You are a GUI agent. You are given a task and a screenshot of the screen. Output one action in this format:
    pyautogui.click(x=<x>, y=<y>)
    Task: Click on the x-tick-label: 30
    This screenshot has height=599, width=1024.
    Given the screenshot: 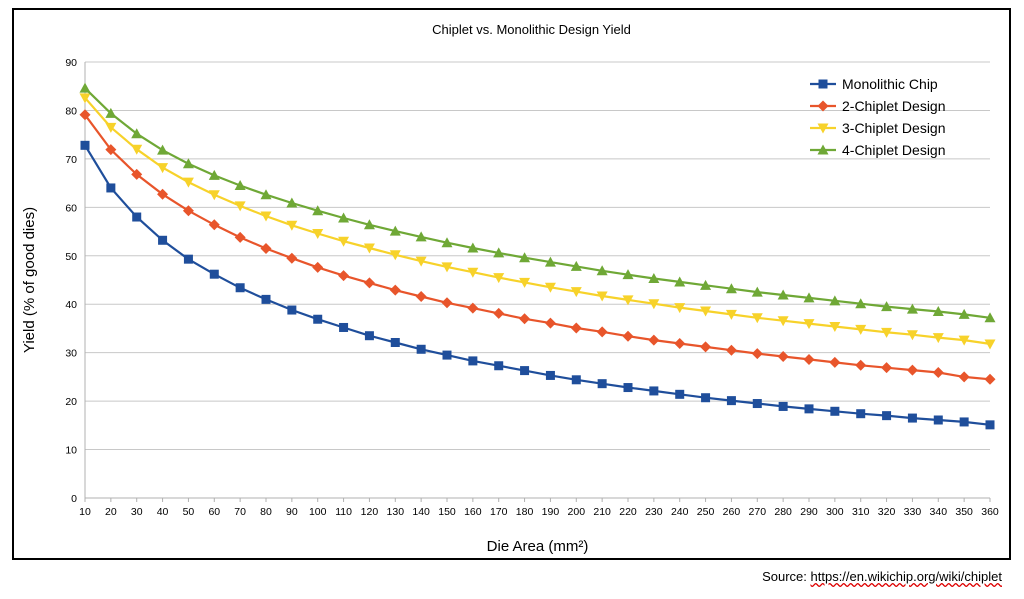 What is the action you would take?
    pyautogui.click(x=137, y=512)
    